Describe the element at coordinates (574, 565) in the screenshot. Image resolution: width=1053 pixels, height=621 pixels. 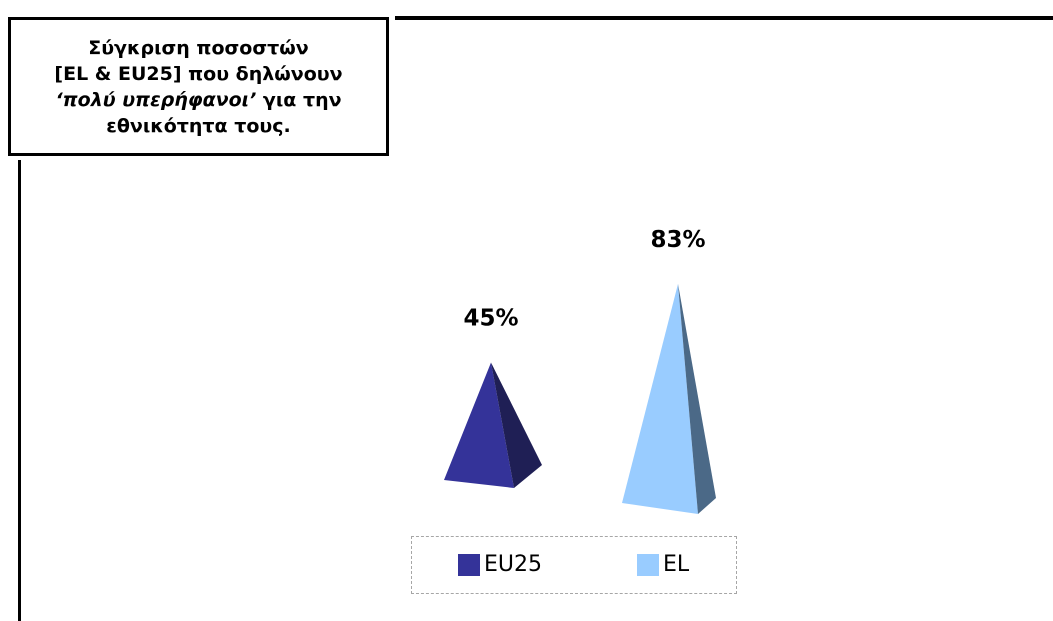
I see `chart-legend: EU25 EL` at that location.